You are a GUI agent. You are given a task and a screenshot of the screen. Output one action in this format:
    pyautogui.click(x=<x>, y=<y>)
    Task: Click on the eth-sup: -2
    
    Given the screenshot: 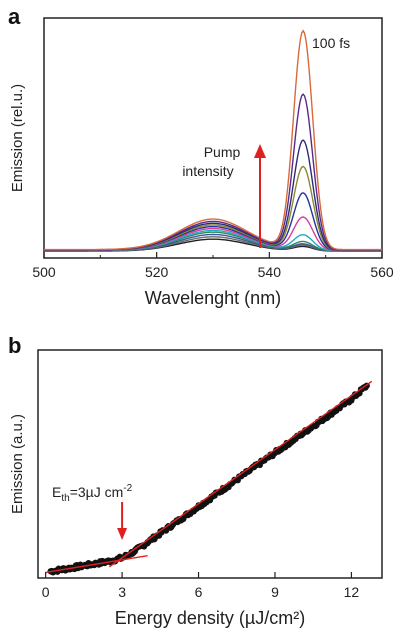 What is the action you would take?
    pyautogui.click(x=127, y=488)
    